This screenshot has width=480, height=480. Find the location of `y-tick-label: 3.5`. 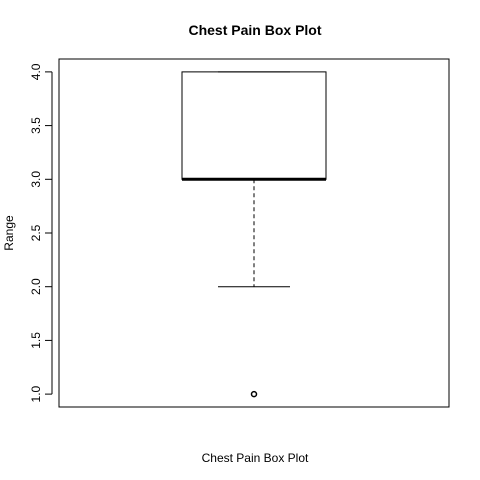

y-tick-label: 3.5 is located at coordinates (36, 125).